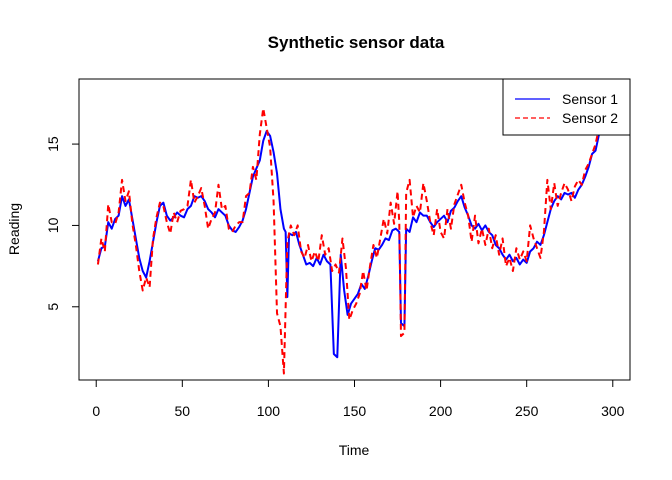 Image resolution: width=672 pixels, height=480 pixels. I want to click on y-axis-label: Reading, so click(14, 229).